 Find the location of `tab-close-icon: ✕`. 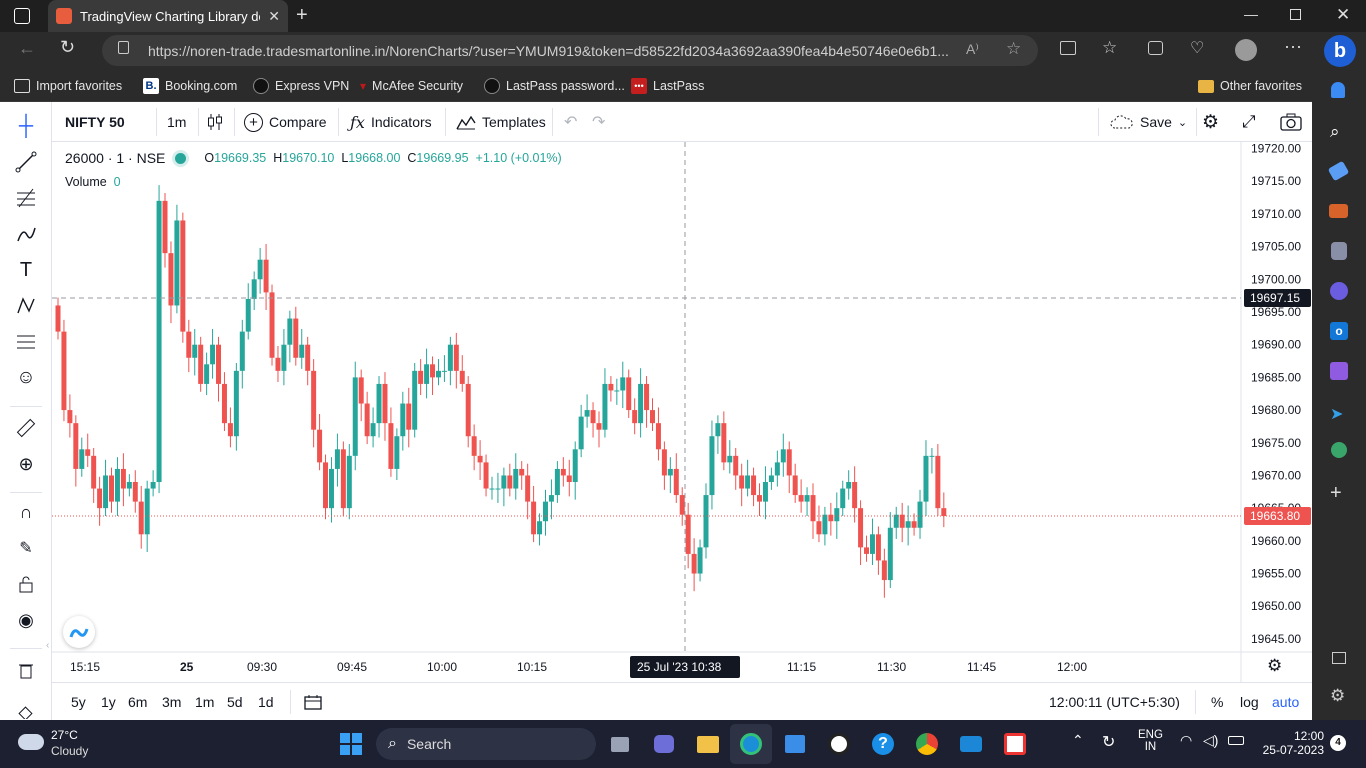

tab-close-icon: ✕ is located at coordinates (274, 15).